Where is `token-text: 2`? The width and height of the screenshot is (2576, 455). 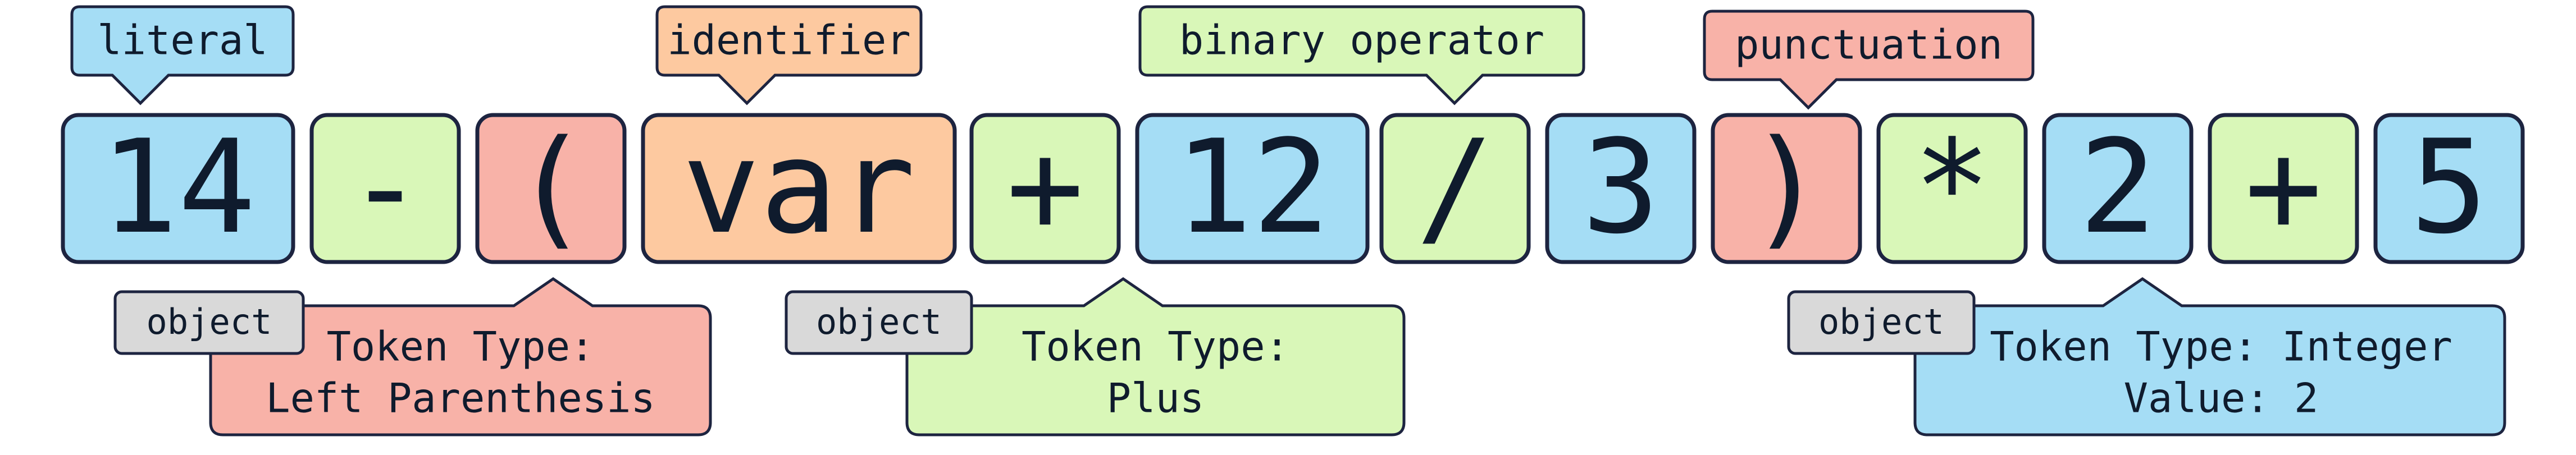
token-text: 2 is located at coordinates (2117, 188).